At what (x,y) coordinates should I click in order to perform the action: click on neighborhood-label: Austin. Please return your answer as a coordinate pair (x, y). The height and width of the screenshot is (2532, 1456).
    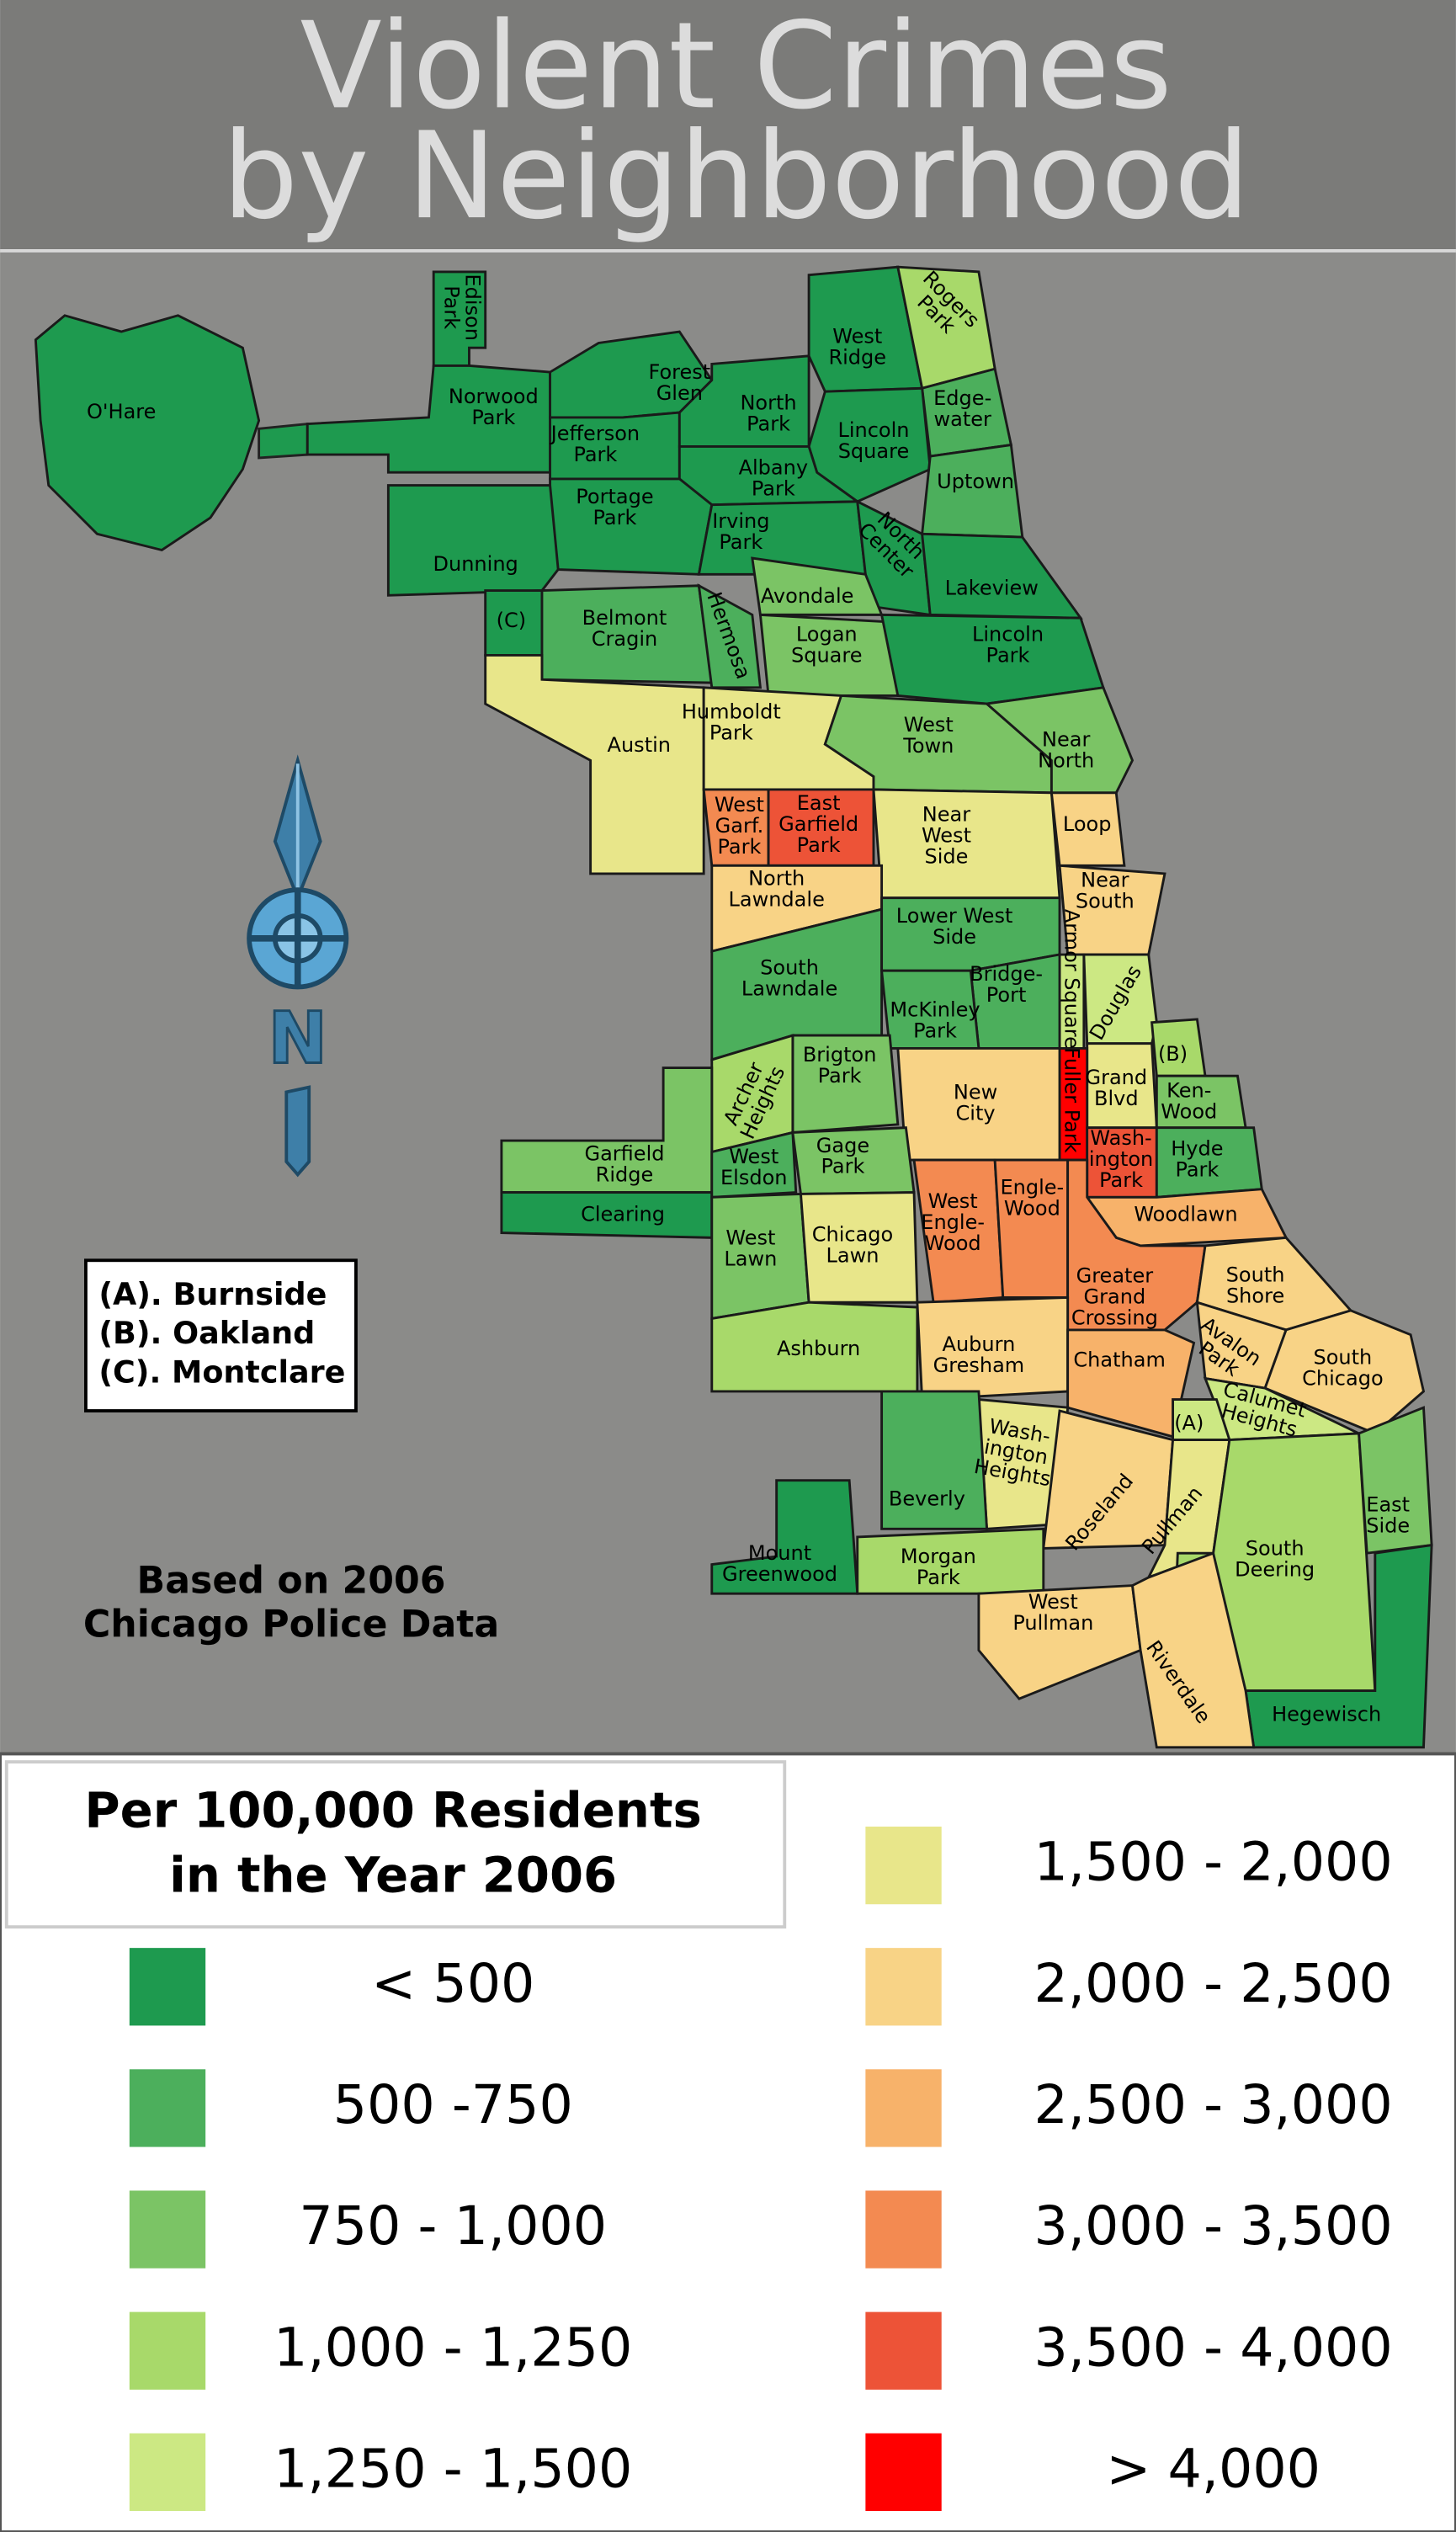
    Looking at the image, I should click on (639, 745).